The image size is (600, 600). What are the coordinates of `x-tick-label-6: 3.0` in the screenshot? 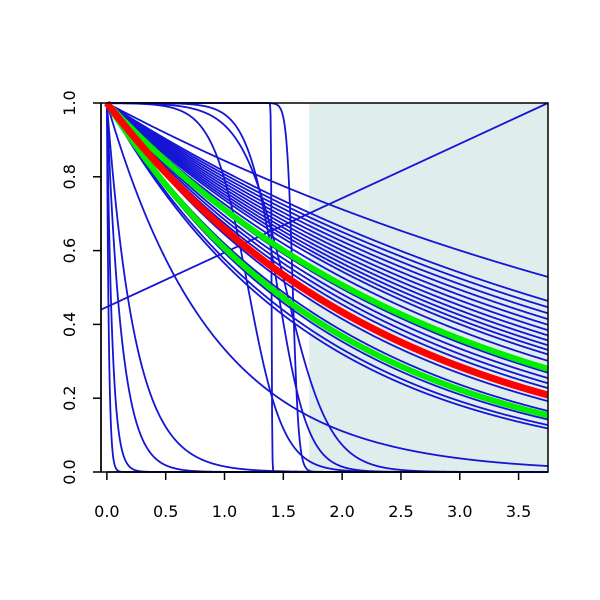 It's located at (459, 511).